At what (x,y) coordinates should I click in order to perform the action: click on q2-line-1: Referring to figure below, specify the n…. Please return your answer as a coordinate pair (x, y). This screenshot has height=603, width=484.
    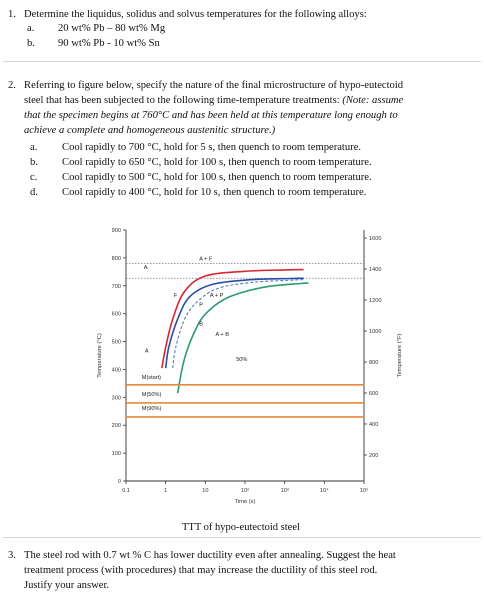
    Looking at the image, I should click on (214, 85).